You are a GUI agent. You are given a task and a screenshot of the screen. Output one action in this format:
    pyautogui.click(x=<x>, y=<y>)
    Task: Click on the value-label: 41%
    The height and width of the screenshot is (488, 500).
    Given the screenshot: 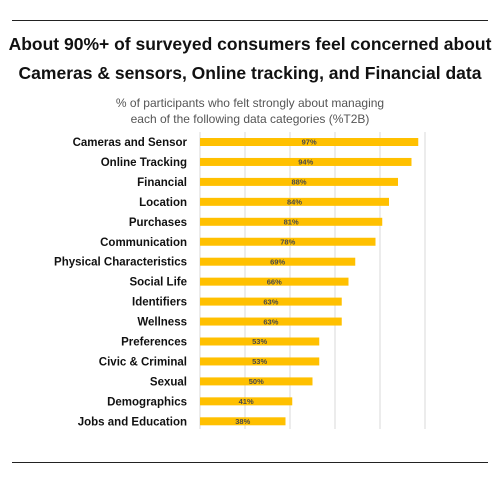 What is the action you would take?
    pyautogui.click(x=246, y=401)
    